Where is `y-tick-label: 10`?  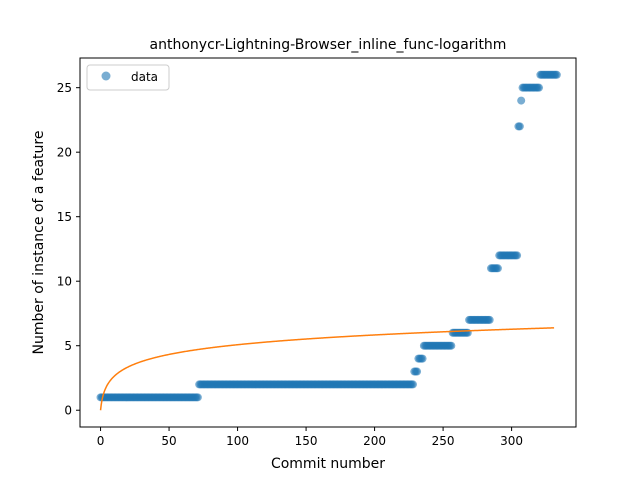
y-tick-label: 10 is located at coordinates (64, 282).